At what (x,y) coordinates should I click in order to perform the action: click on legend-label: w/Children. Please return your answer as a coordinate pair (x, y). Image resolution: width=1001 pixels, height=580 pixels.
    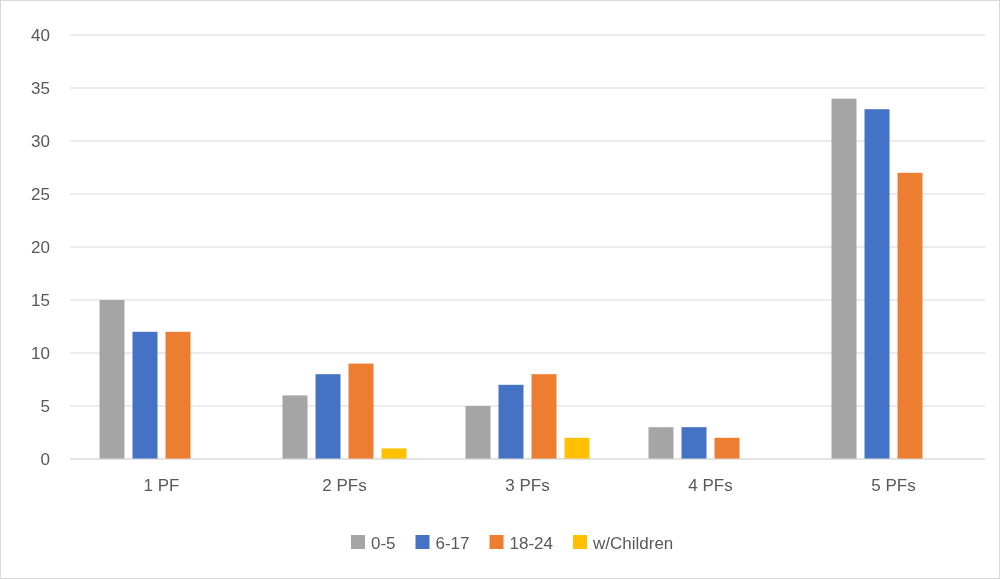
    Looking at the image, I should click on (633, 543).